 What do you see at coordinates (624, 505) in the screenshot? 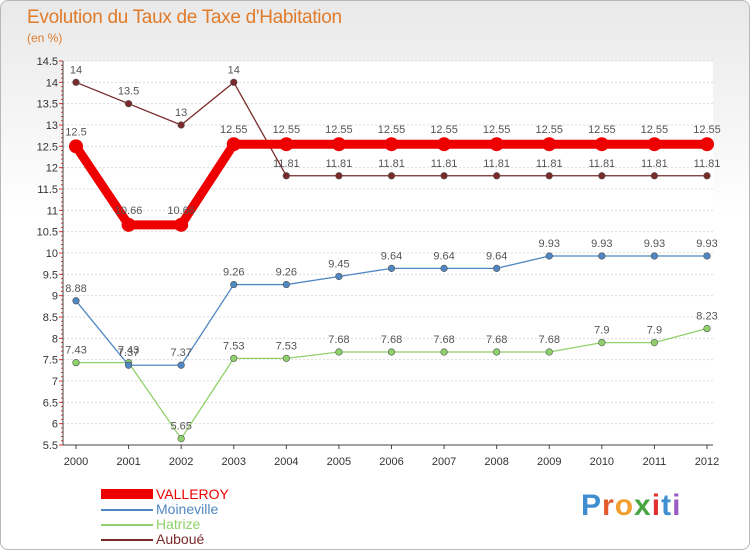
I see `logo-letter: o` at bounding box center [624, 505].